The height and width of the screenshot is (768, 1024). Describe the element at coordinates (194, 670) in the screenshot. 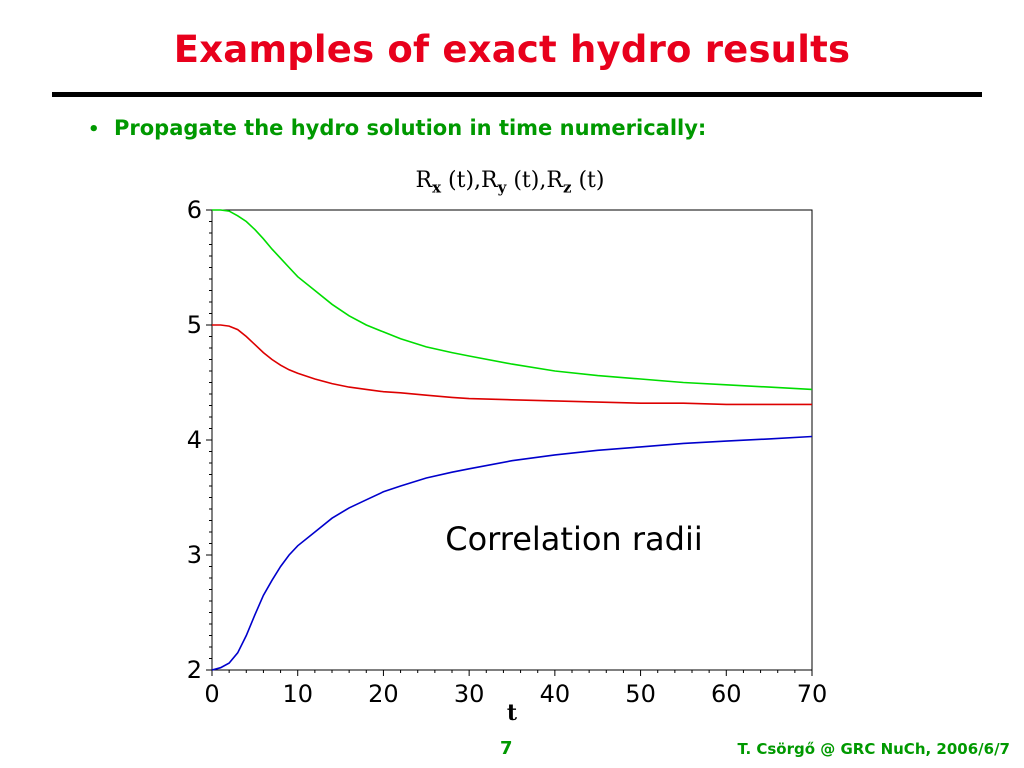

I see `y-tick-label: 2` at that location.